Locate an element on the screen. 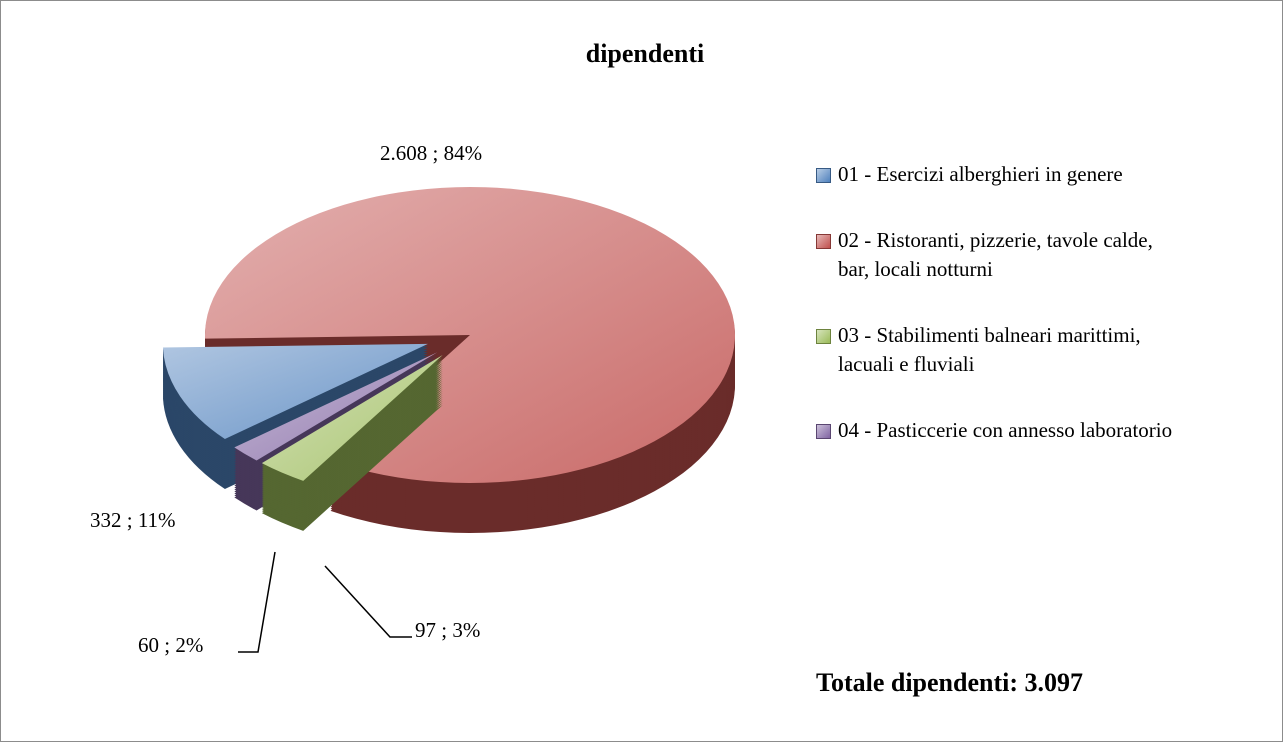 Image resolution: width=1283 pixels, height=742 pixels. legend-label: 01 - Esercizi alberghieri in genere is located at coordinates (980, 174).